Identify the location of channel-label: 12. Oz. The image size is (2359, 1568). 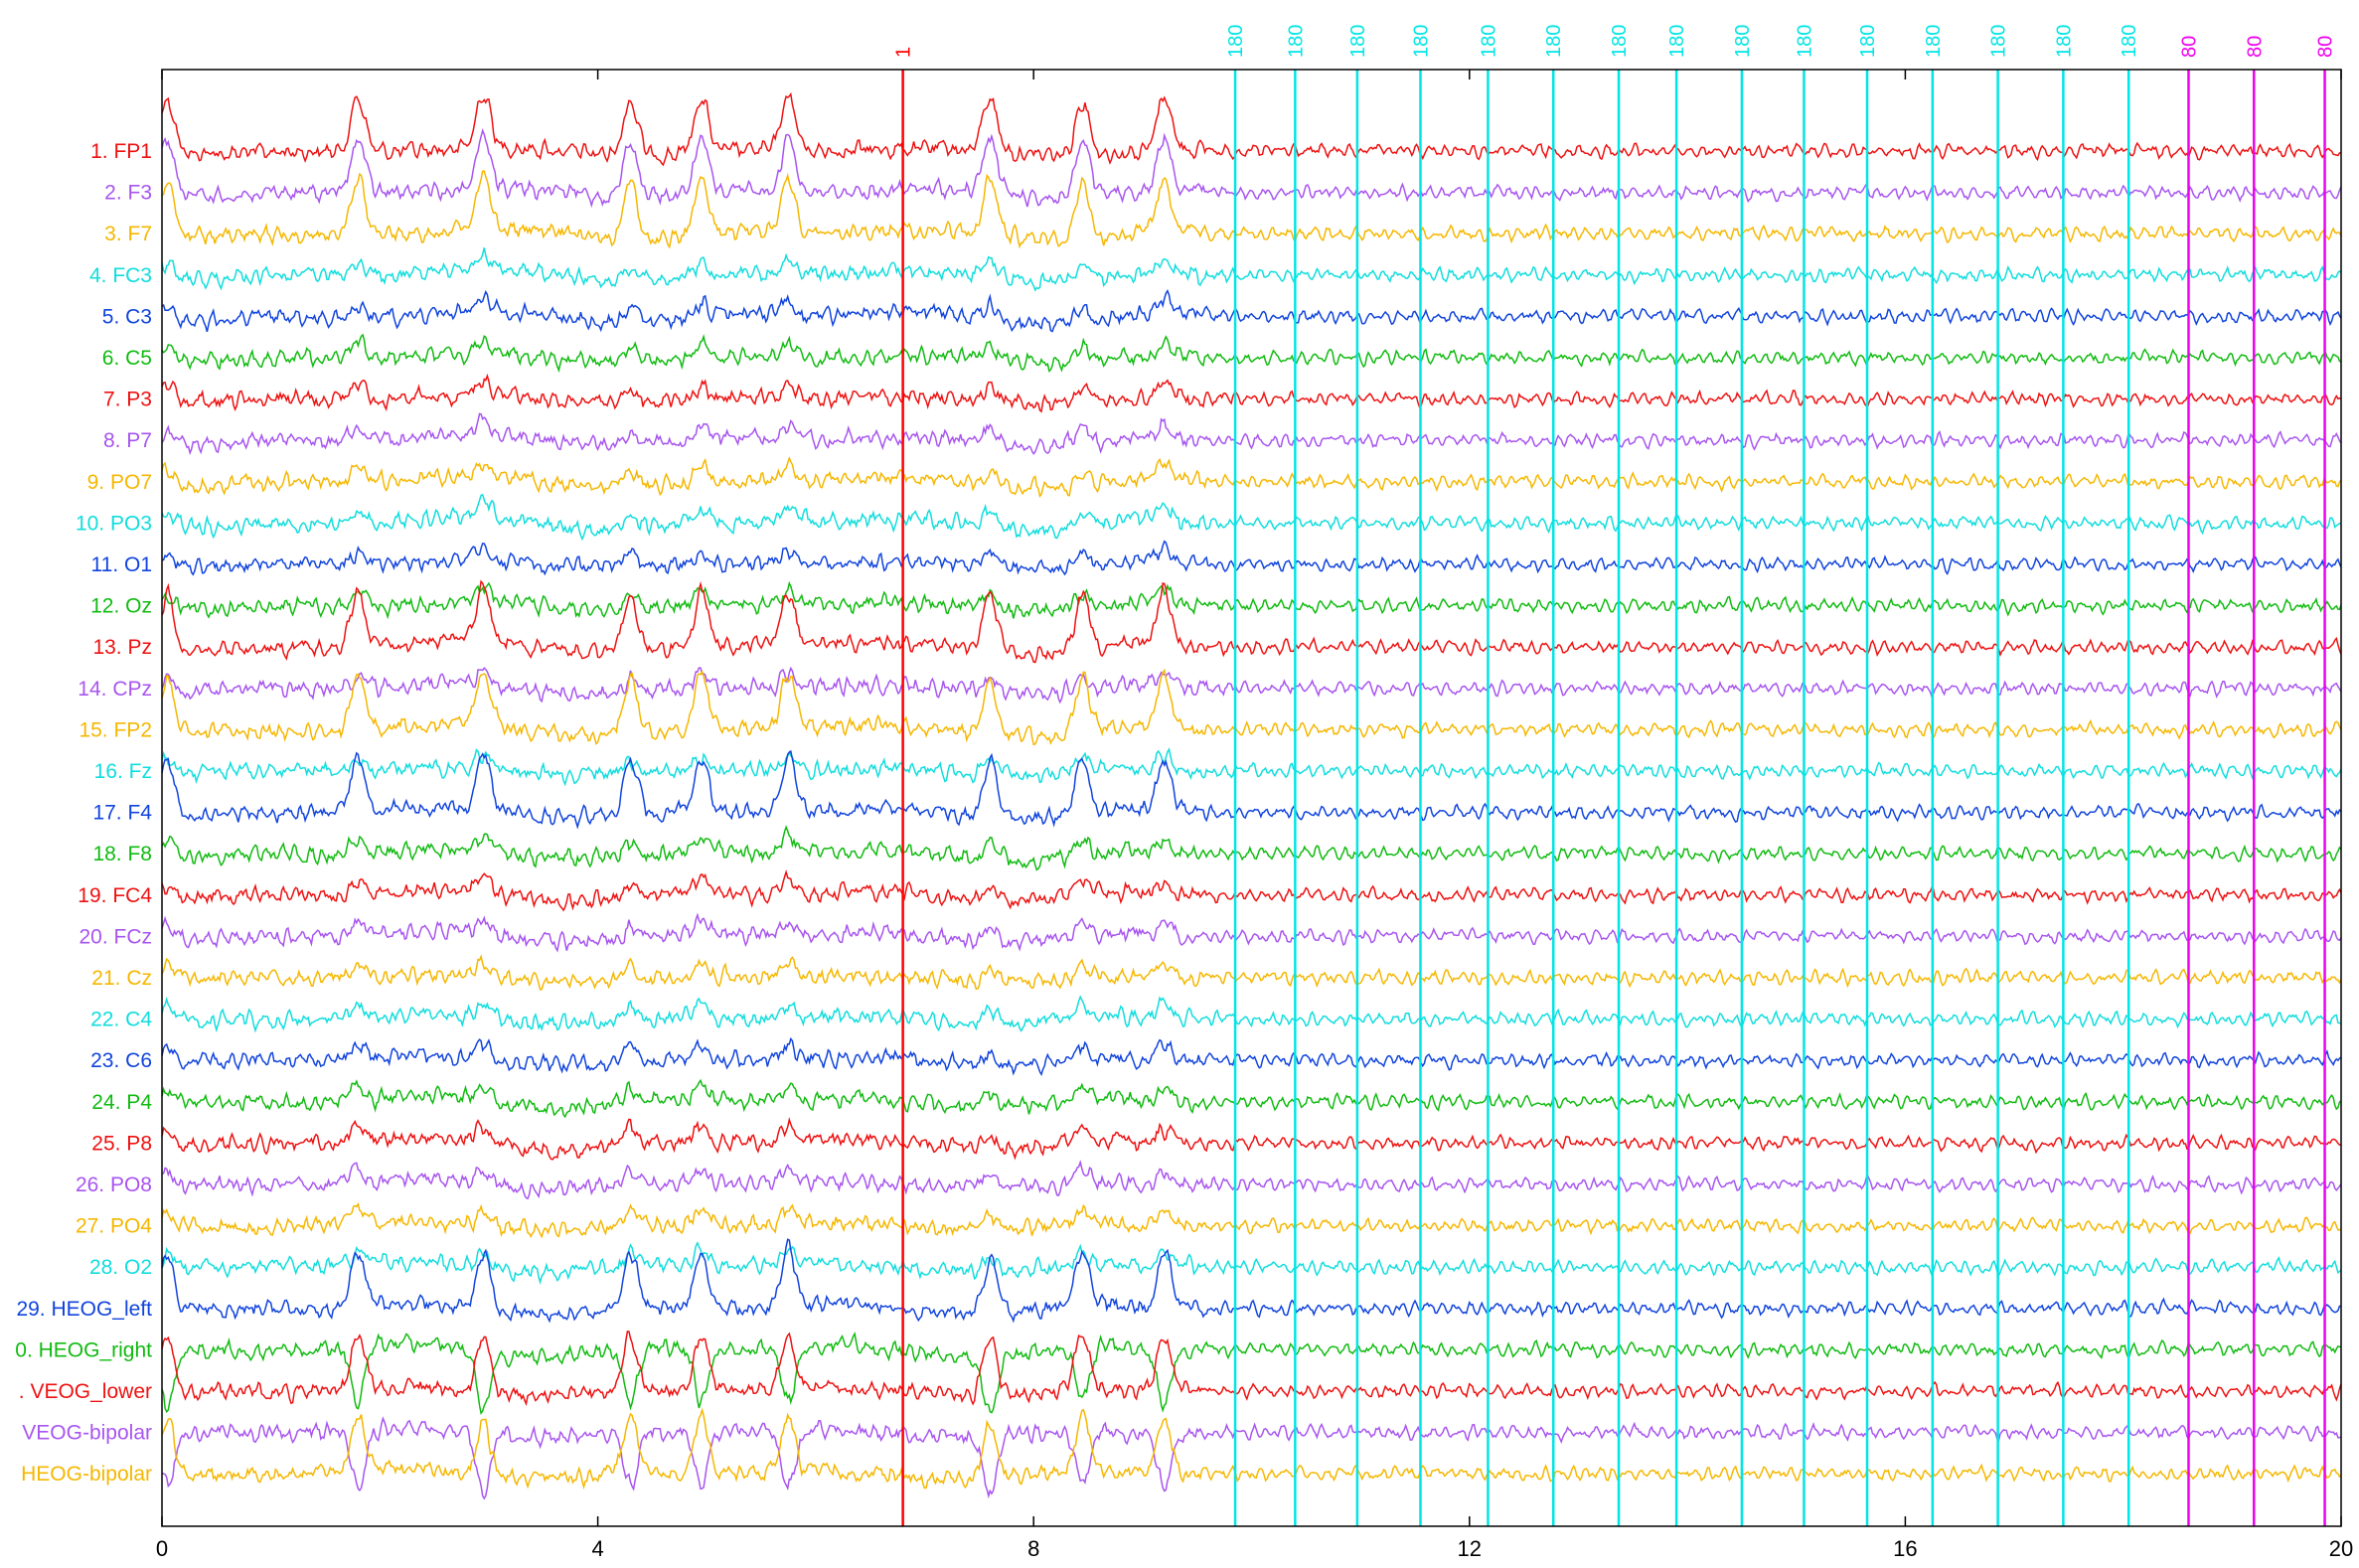
(121, 606).